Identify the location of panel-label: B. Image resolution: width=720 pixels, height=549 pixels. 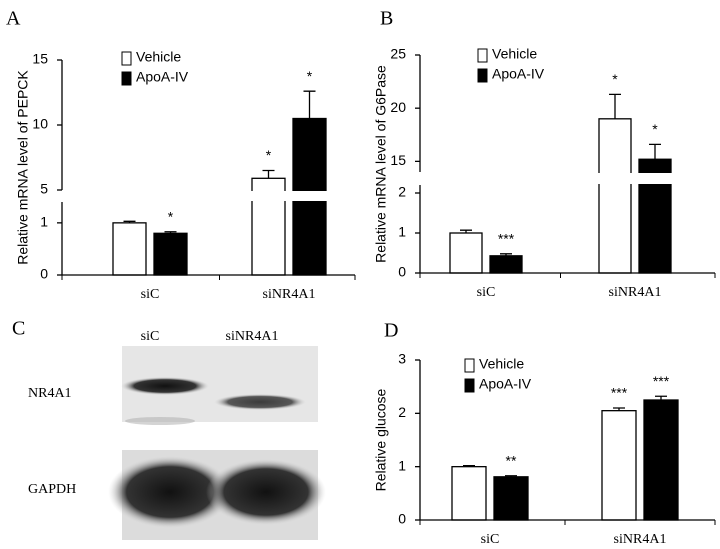
(386, 19).